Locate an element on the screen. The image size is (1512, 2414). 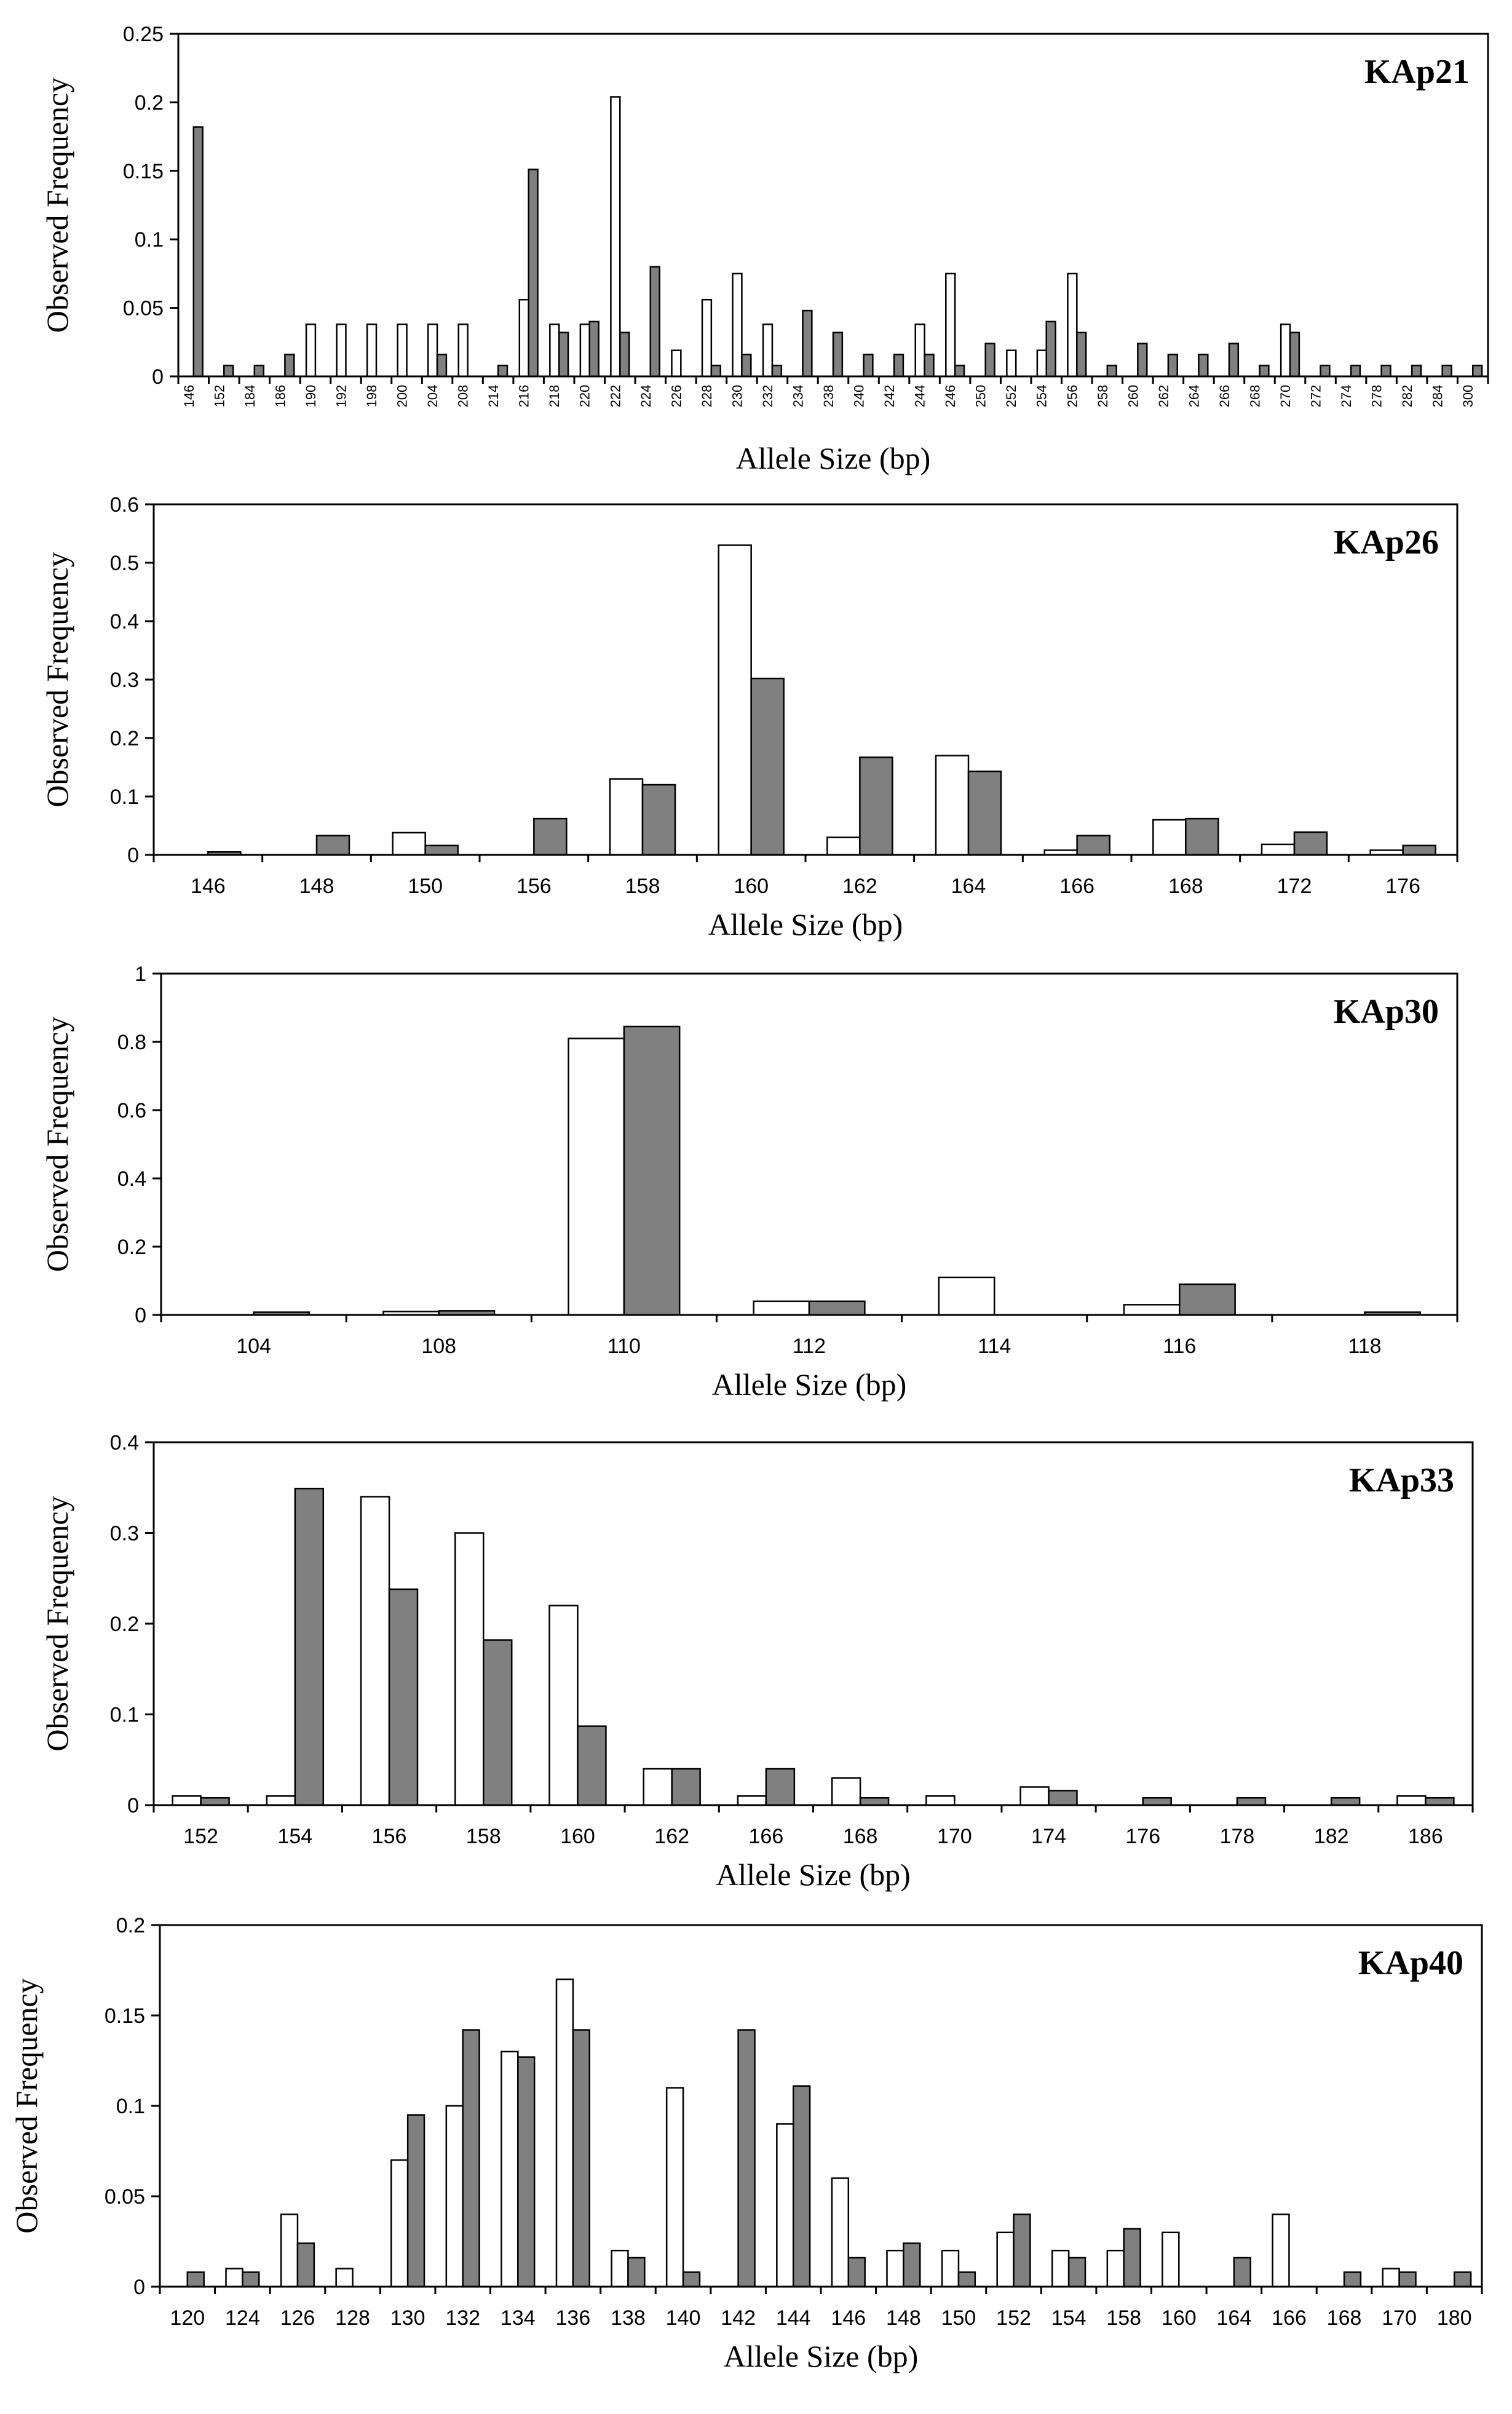
plot-frame is located at coordinates (810, 1144).